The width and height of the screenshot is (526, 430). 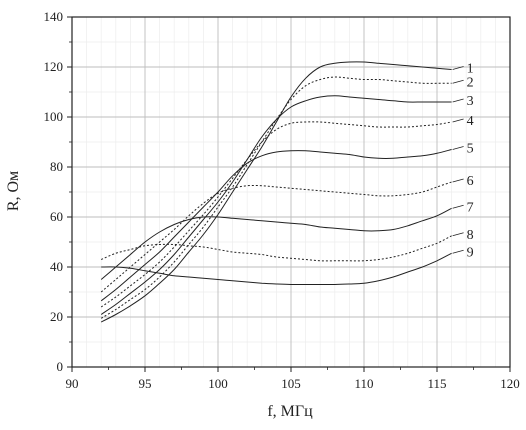 I want to click on x-tick-label: 110, so click(x=363, y=383).